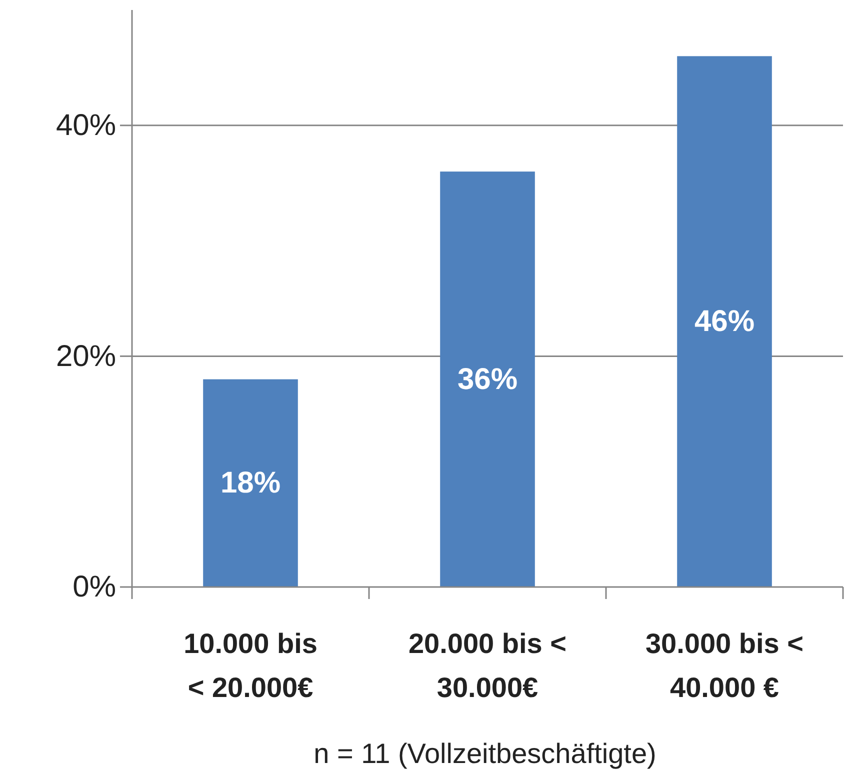 The width and height of the screenshot is (848, 773). Describe the element at coordinates (724, 665) in the screenshot. I see `x-tick-label: 30.000 bis < 40.000 €` at that location.